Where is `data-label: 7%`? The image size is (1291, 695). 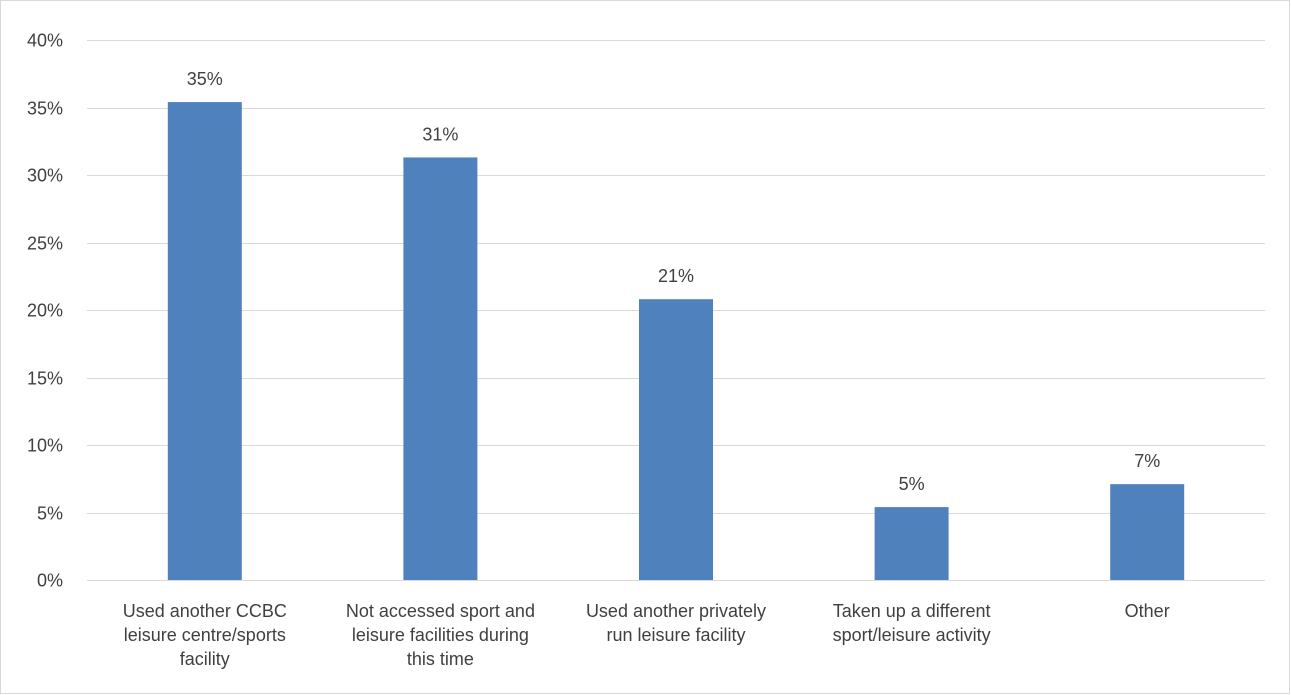
data-label: 7% is located at coordinates (1147, 461).